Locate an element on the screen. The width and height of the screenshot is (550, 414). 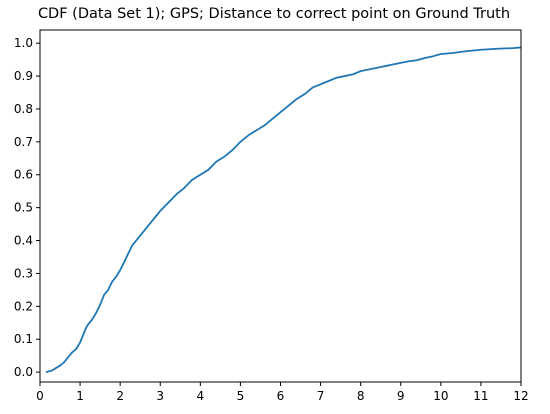
x-tick-label: 5 is located at coordinates (241, 396).